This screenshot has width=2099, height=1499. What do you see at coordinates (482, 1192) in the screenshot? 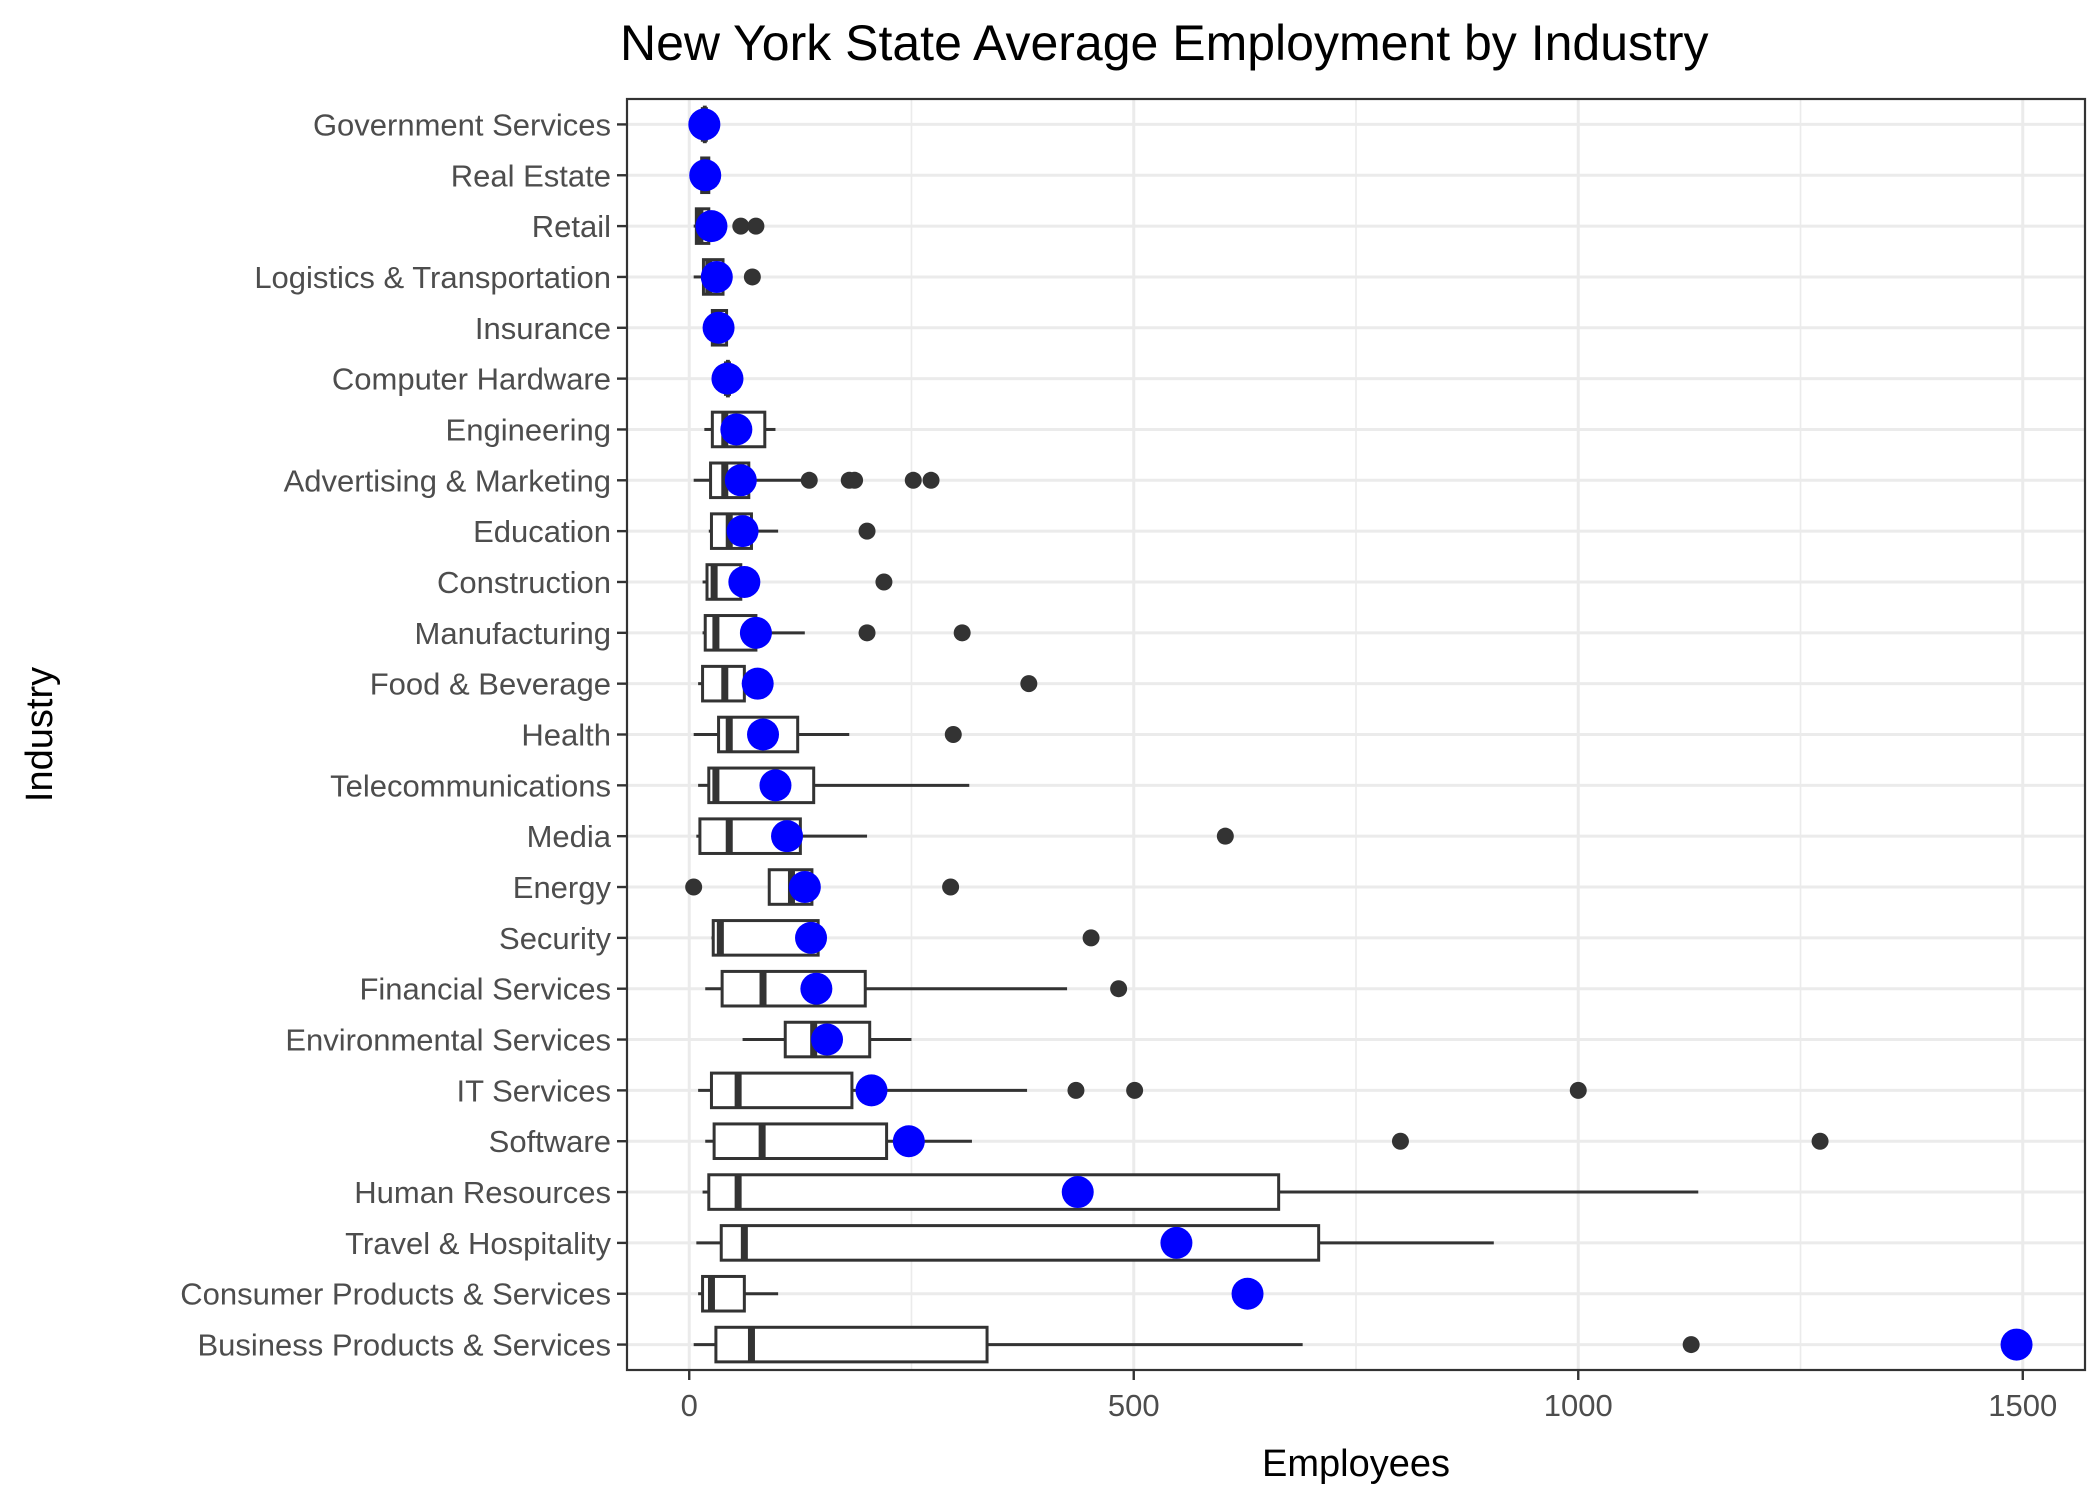
I see `y-tick-label: Human Resources` at bounding box center [482, 1192].